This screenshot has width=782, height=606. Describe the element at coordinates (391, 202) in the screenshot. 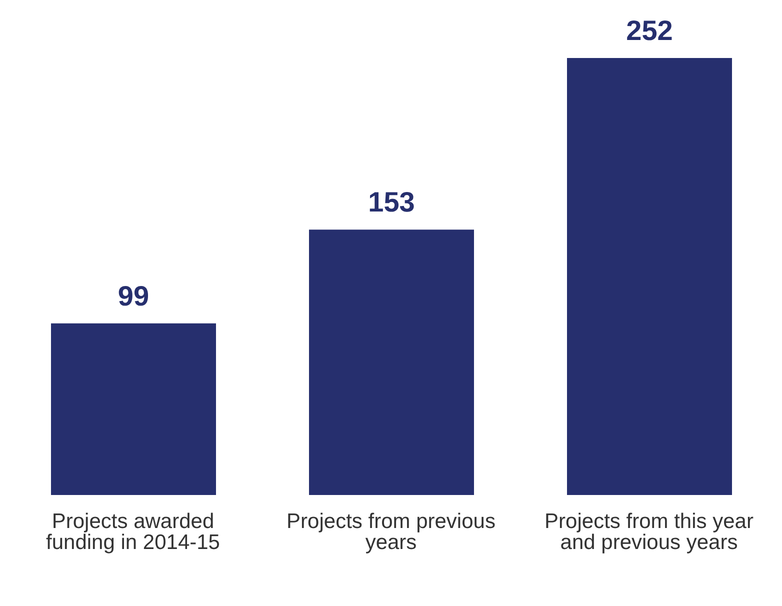

I see `data-label: 153` at that location.